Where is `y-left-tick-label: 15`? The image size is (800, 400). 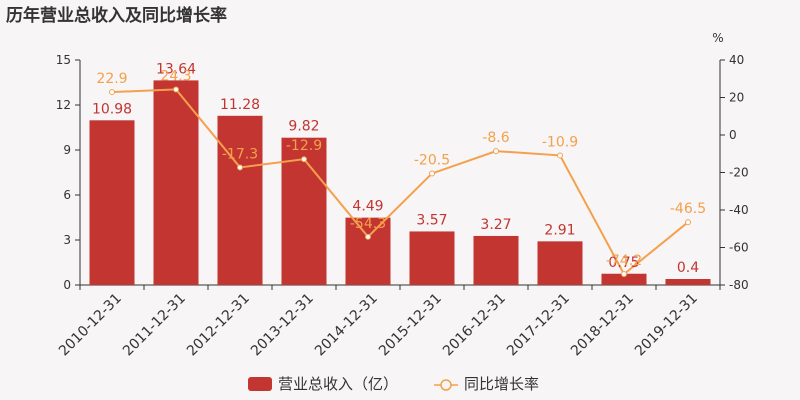
y-left-tick-label: 15 is located at coordinates (63, 60).